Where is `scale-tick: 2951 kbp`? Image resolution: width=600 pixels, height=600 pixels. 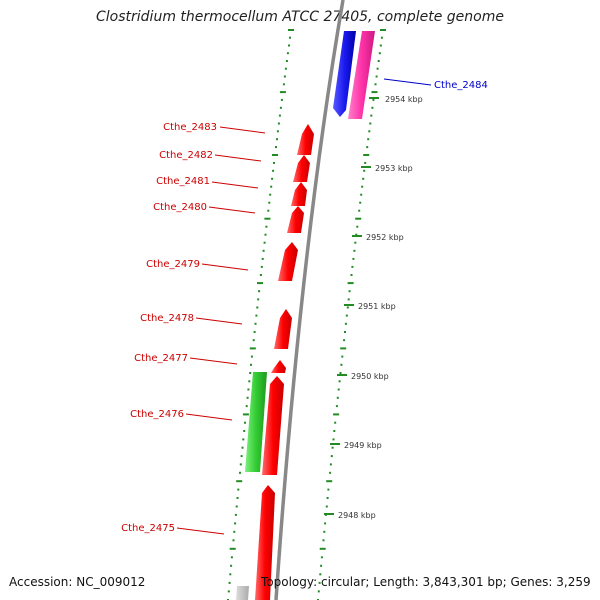
scale-tick: 2951 kbp is located at coordinates (370, 306).